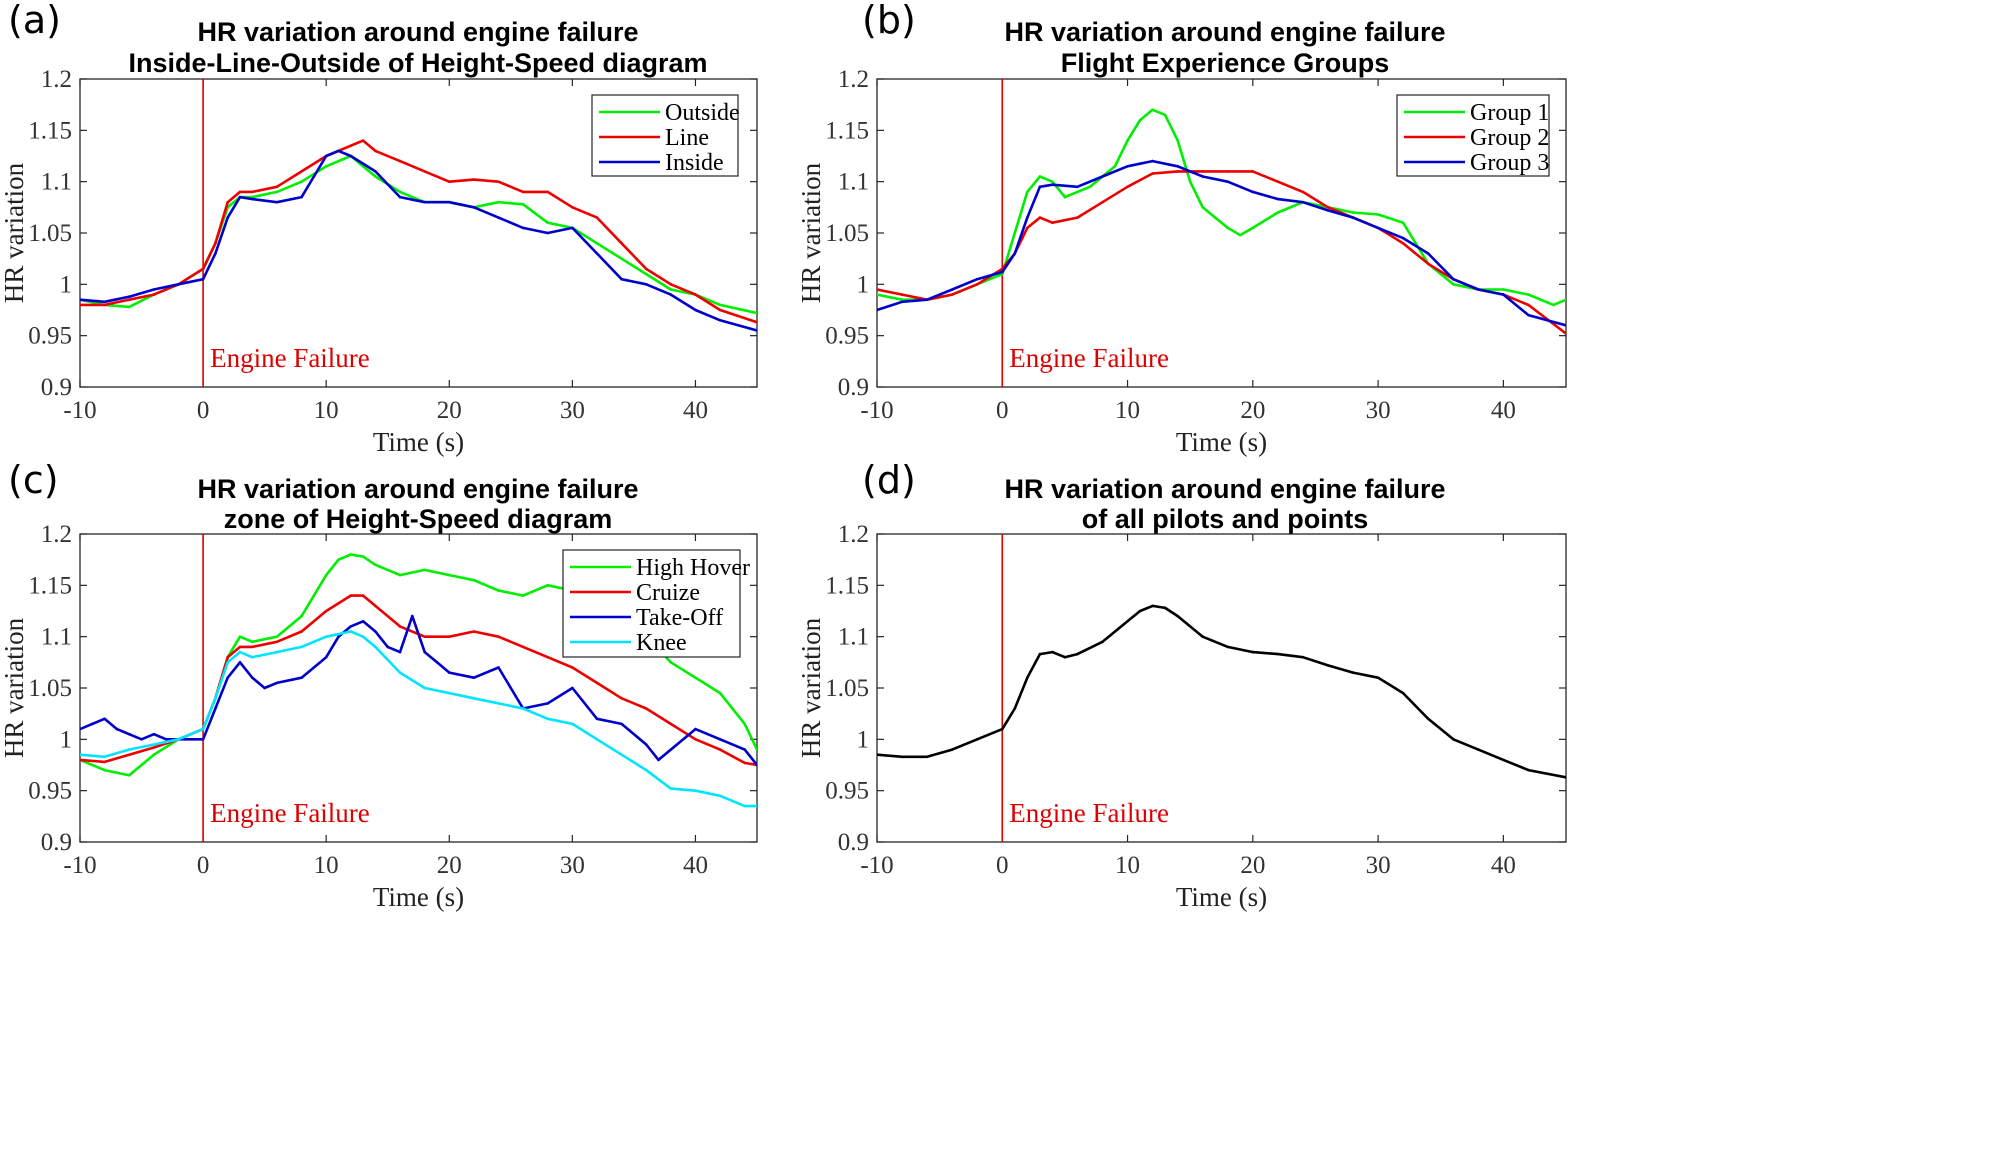 The height and width of the screenshot is (1168, 2007). What do you see at coordinates (50, 233) in the screenshot?
I see `y-tick-label: 1.05` at bounding box center [50, 233].